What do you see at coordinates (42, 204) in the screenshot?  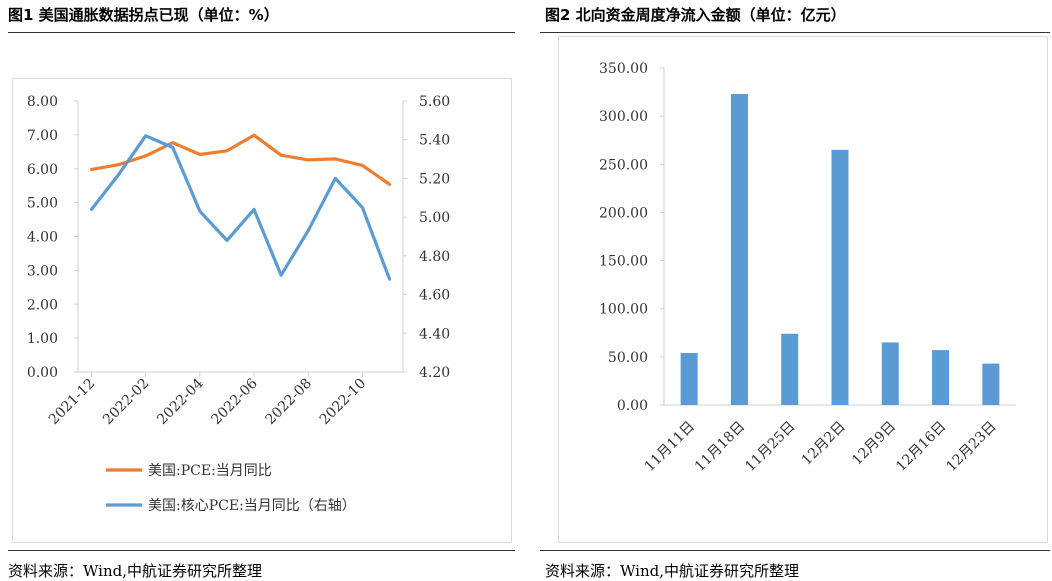 I see `left-y-tick-label: 5.00` at bounding box center [42, 204].